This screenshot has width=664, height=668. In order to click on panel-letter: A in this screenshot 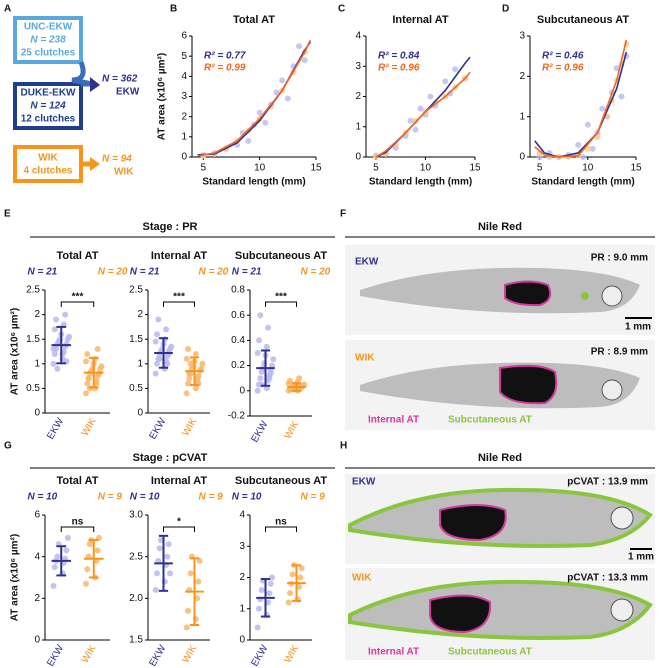, I will do `click(7, 9)`.